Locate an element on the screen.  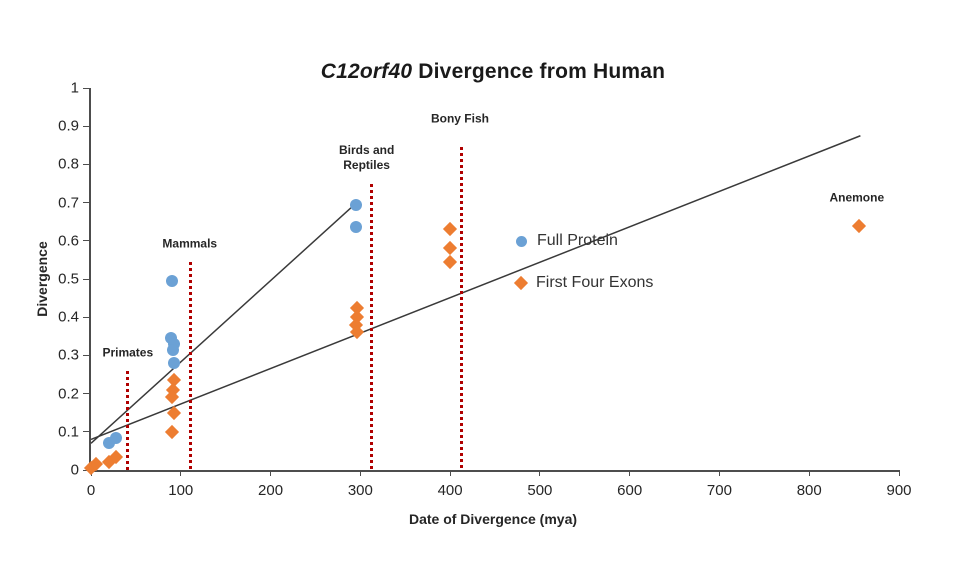
chart-title-rest: Divergence from Human is located at coordinates (539, 71).